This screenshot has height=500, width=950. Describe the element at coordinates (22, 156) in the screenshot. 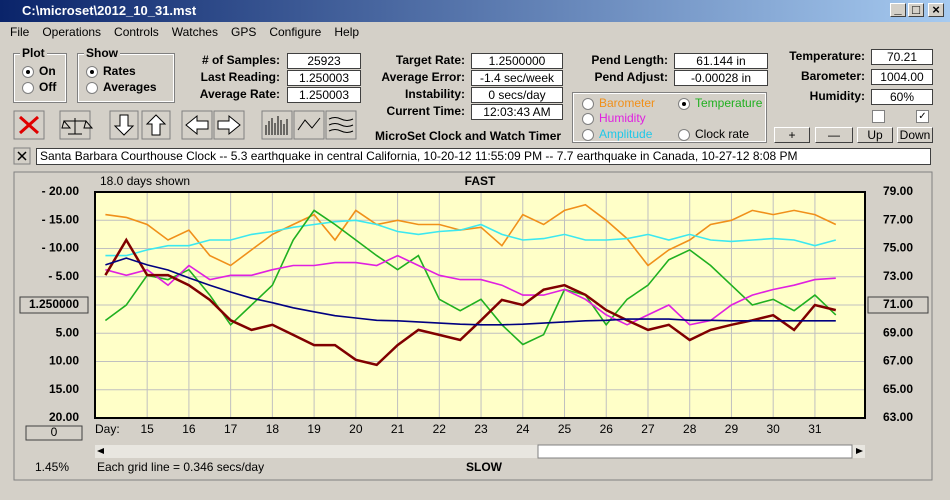

I see `clear-info-button` at that location.